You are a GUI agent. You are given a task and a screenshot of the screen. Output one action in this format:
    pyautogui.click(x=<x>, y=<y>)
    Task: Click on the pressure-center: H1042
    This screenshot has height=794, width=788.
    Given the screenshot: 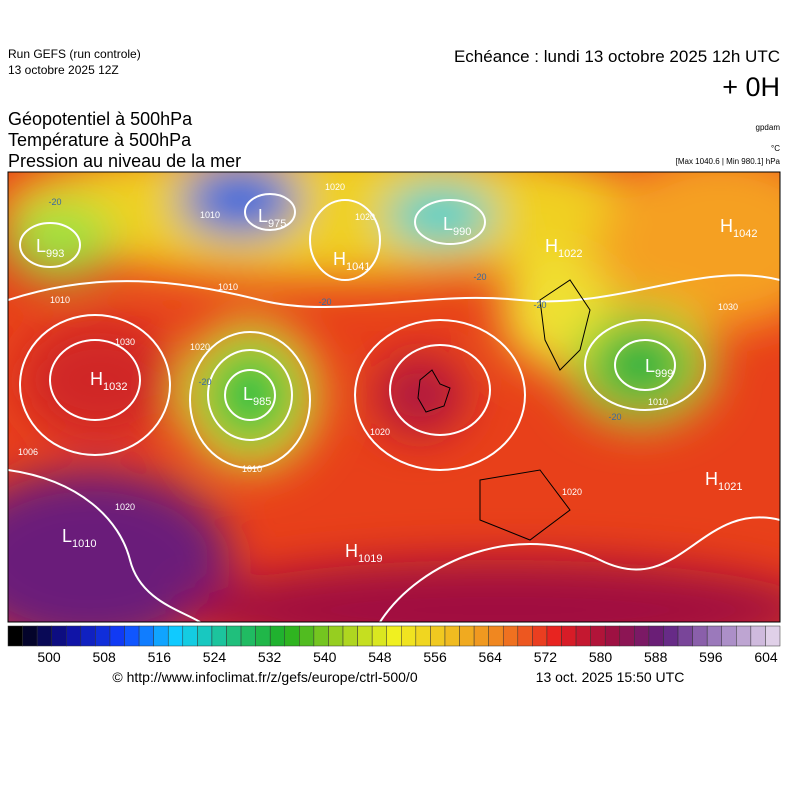 What is the action you would take?
    pyautogui.click(x=738, y=228)
    